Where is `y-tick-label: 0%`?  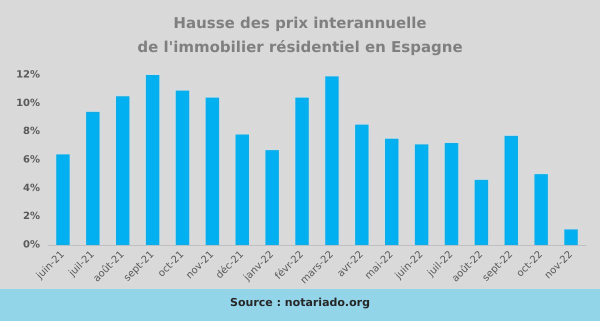 y-tick-label: 0% is located at coordinates (31, 245).